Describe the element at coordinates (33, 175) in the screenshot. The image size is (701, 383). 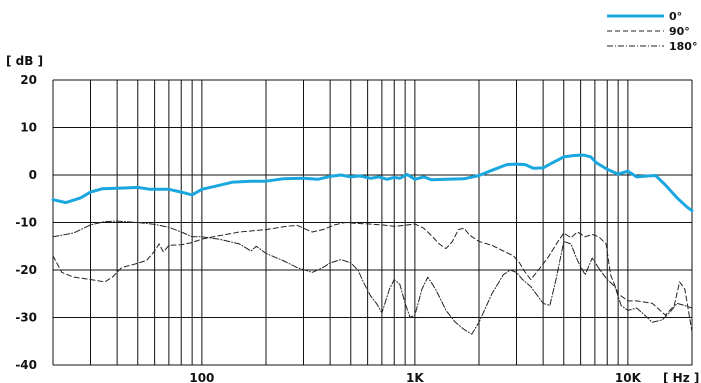
I see `y-tick-label: 0` at that location.